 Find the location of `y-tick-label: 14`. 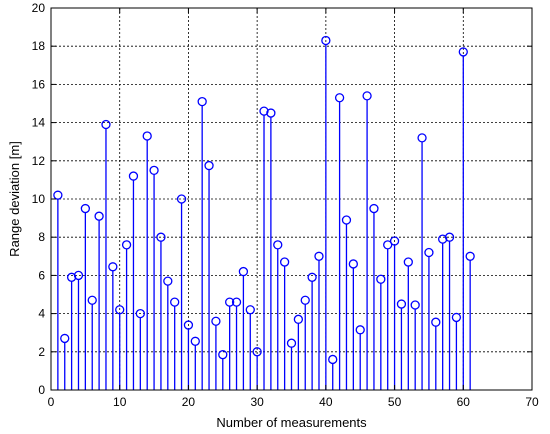

y-tick-label: 14 is located at coordinates (39, 123).